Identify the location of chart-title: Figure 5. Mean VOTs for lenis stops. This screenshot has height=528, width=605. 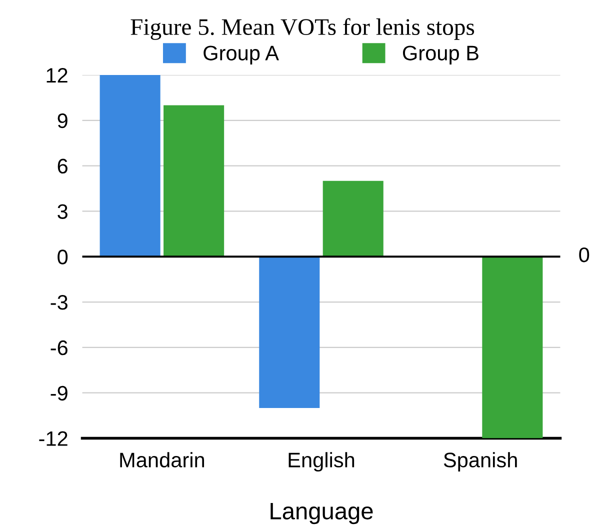
(302, 29).